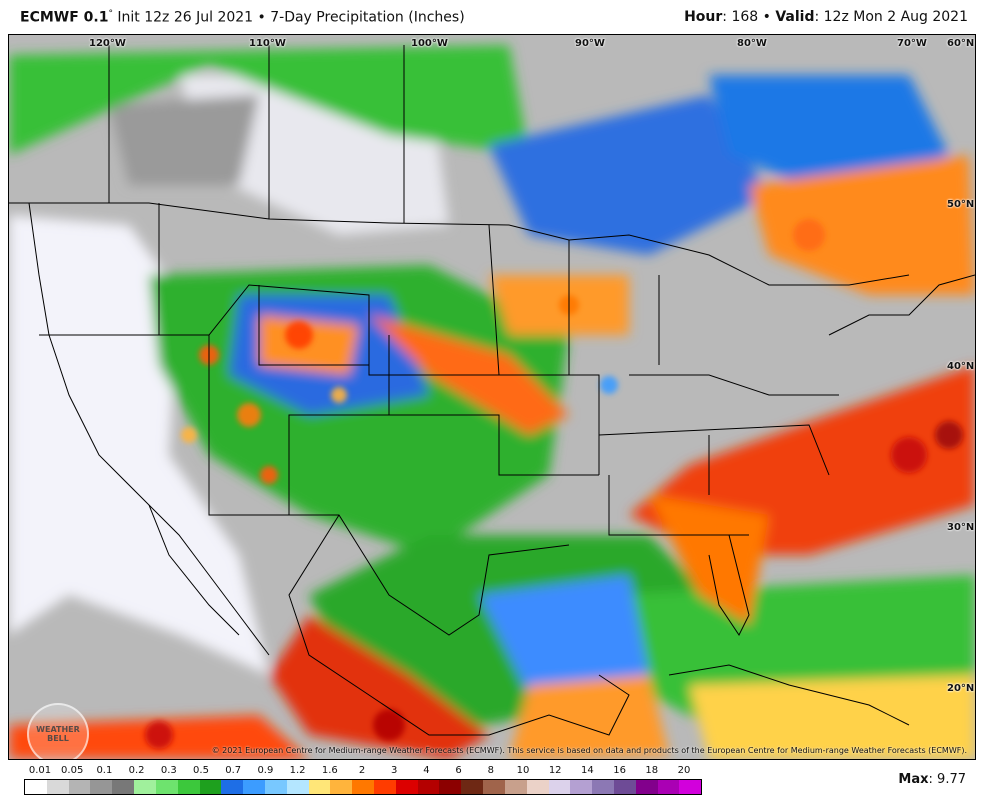  What do you see at coordinates (429, 43) in the screenshot?
I see `lon-label-100w: 100°W` at bounding box center [429, 43].